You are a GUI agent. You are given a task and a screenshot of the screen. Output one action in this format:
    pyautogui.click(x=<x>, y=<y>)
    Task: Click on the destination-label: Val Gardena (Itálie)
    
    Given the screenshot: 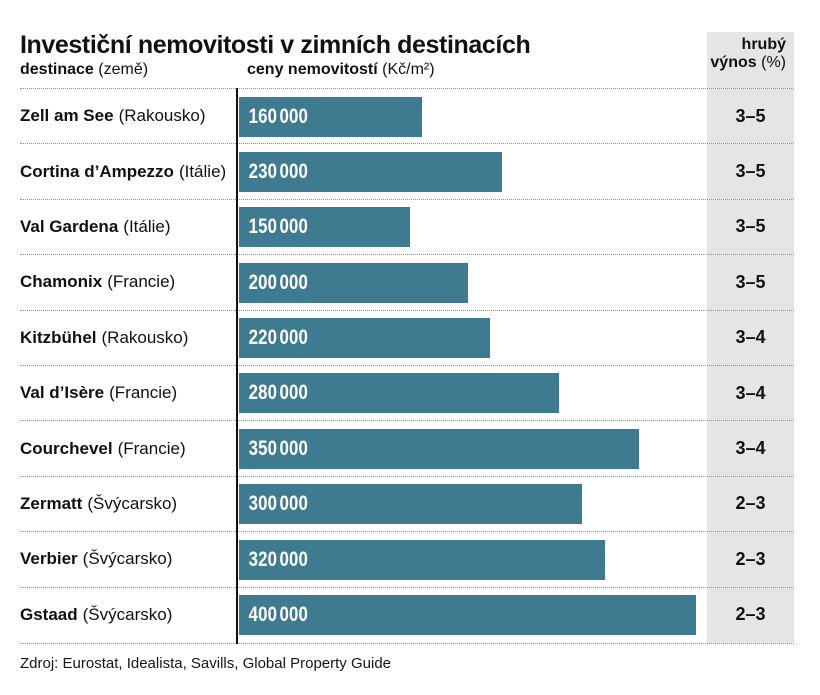 What is the action you would take?
    pyautogui.click(x=127, y=227)
    